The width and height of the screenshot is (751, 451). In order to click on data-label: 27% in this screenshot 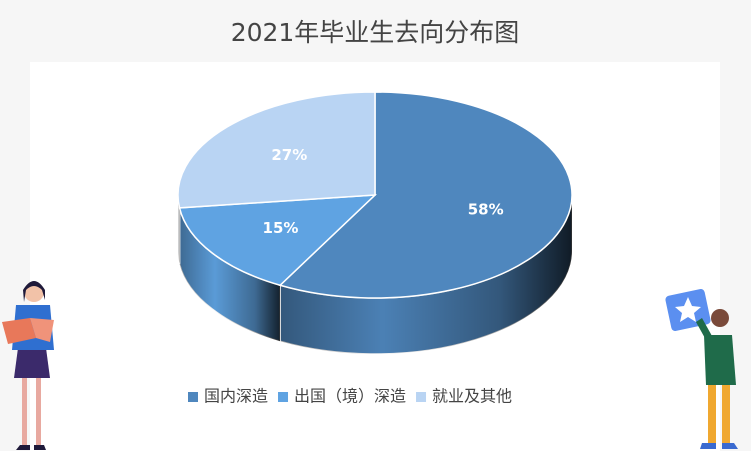, I will do `click(289, 155)`.